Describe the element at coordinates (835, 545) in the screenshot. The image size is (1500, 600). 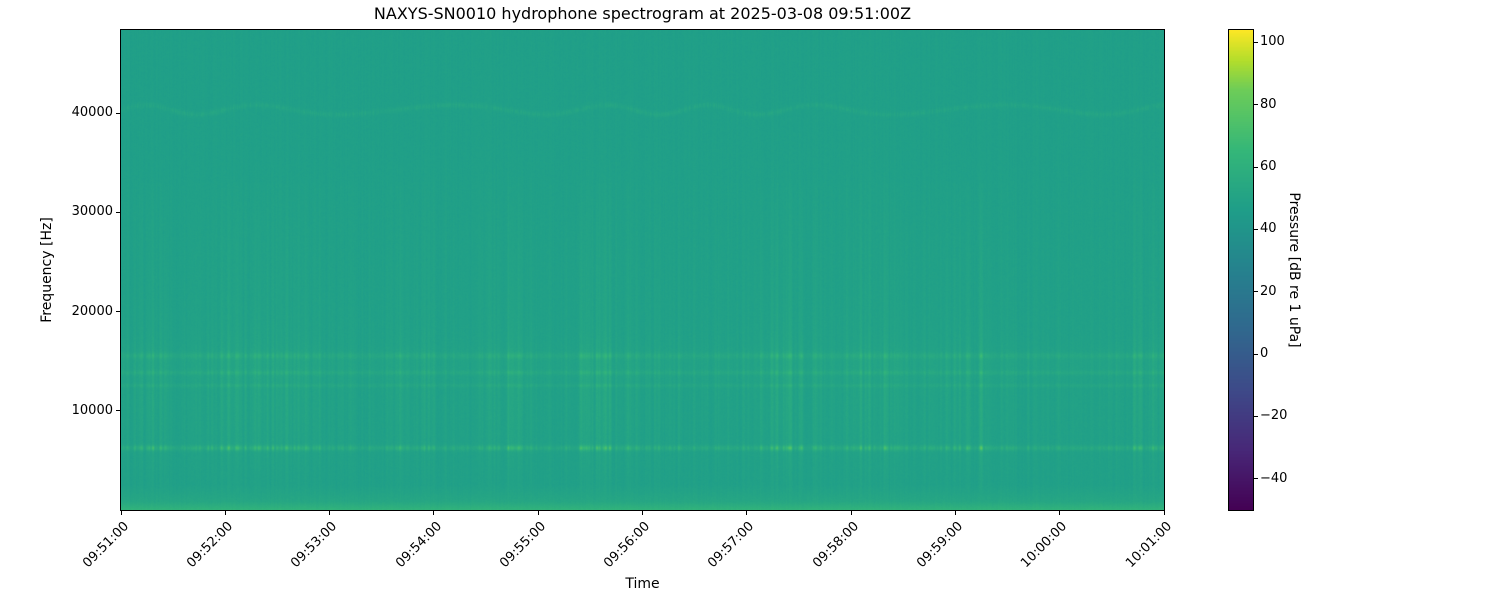
I see `x-tick-label-text: 09:58:00` at that location.